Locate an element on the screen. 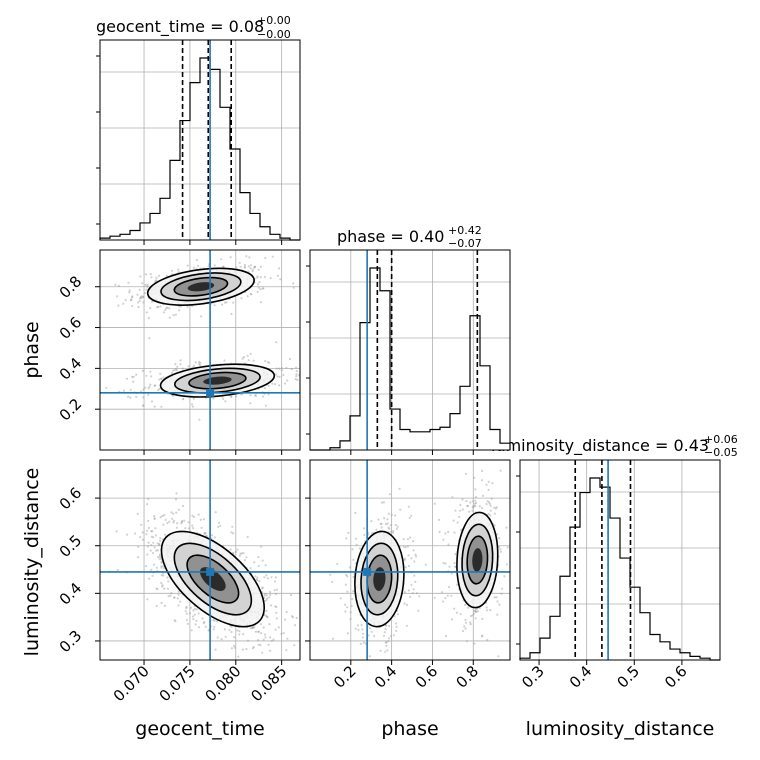  title-phase-sup: +0.42 is located at coordinates (465, 230).